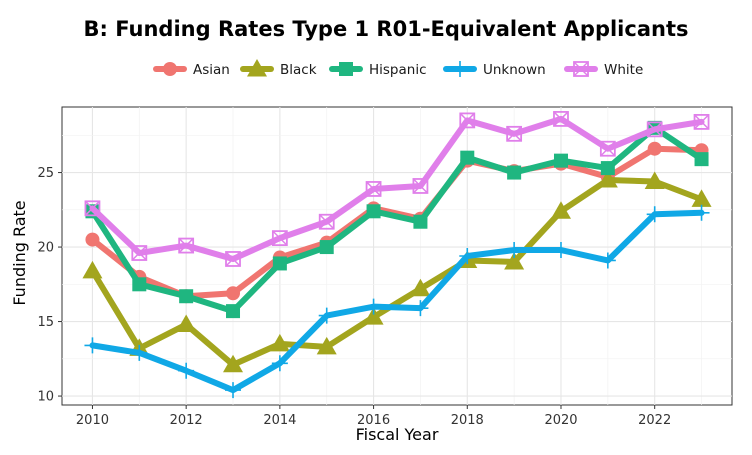 This screenshot has width=752, height=455. Describe the element at coordinates (623, 70) in the screenshot. I see `legend-label-white: White` at that location.